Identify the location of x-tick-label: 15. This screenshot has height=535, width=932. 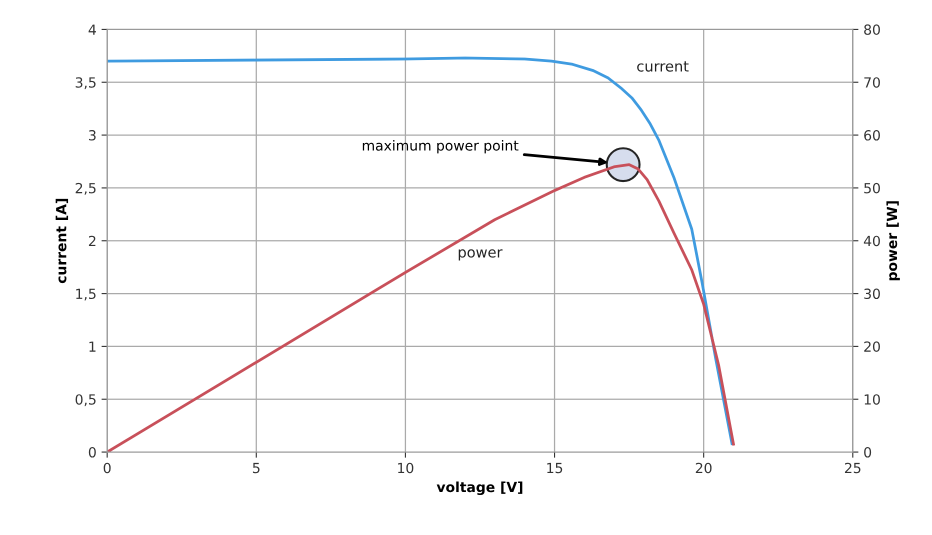
(554, 468).